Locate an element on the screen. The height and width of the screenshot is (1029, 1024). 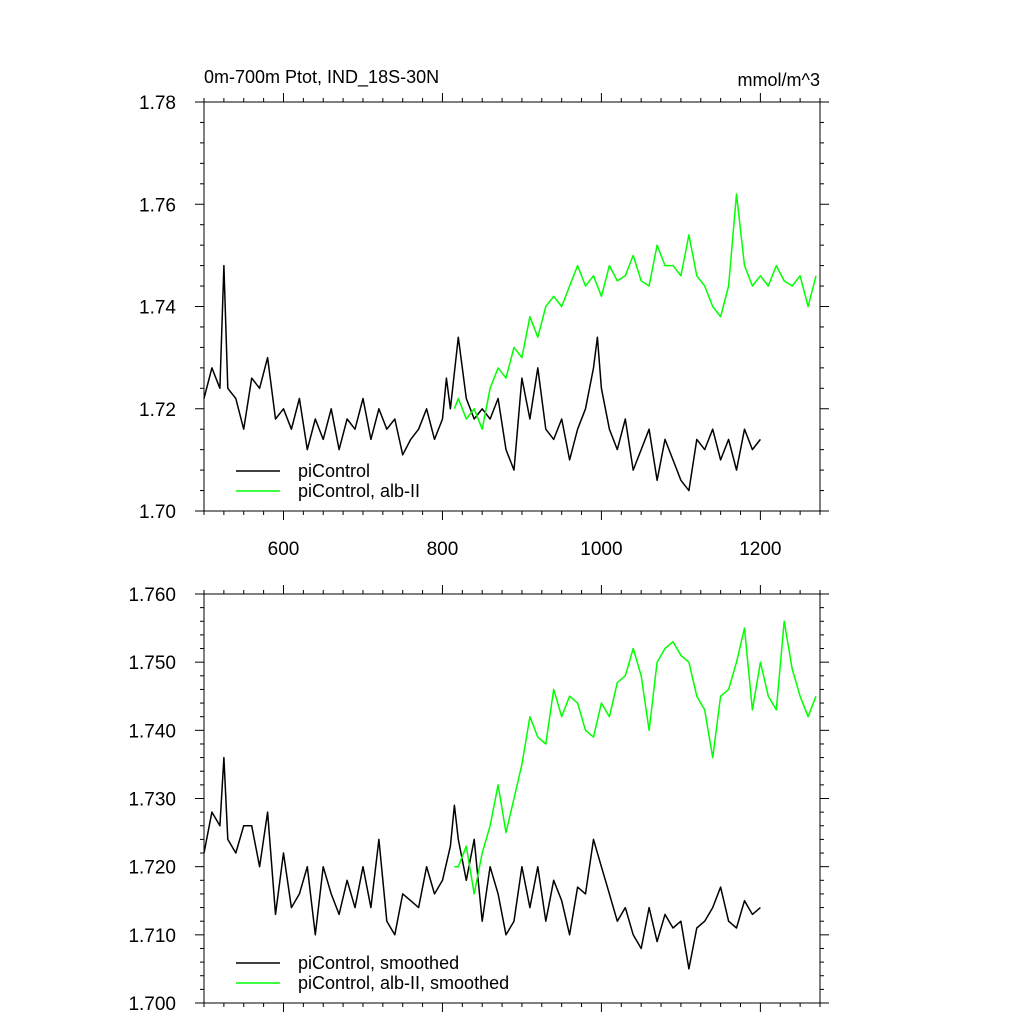
x-tick-label: 800 is located at coordinates (443, 549).